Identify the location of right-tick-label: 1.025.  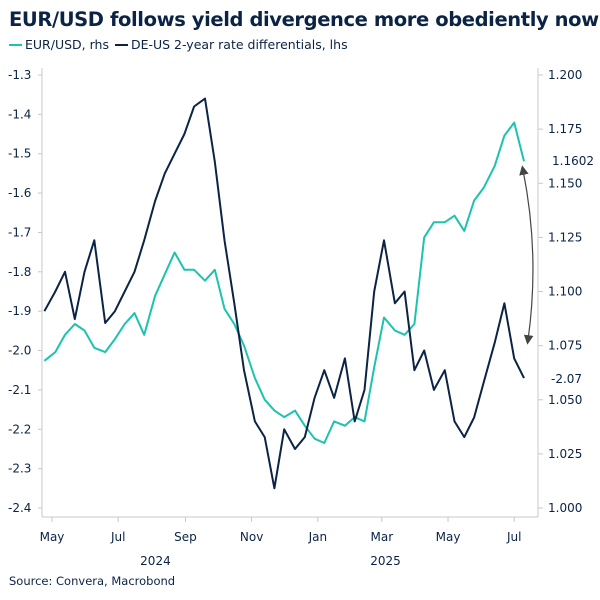
(565, 454).